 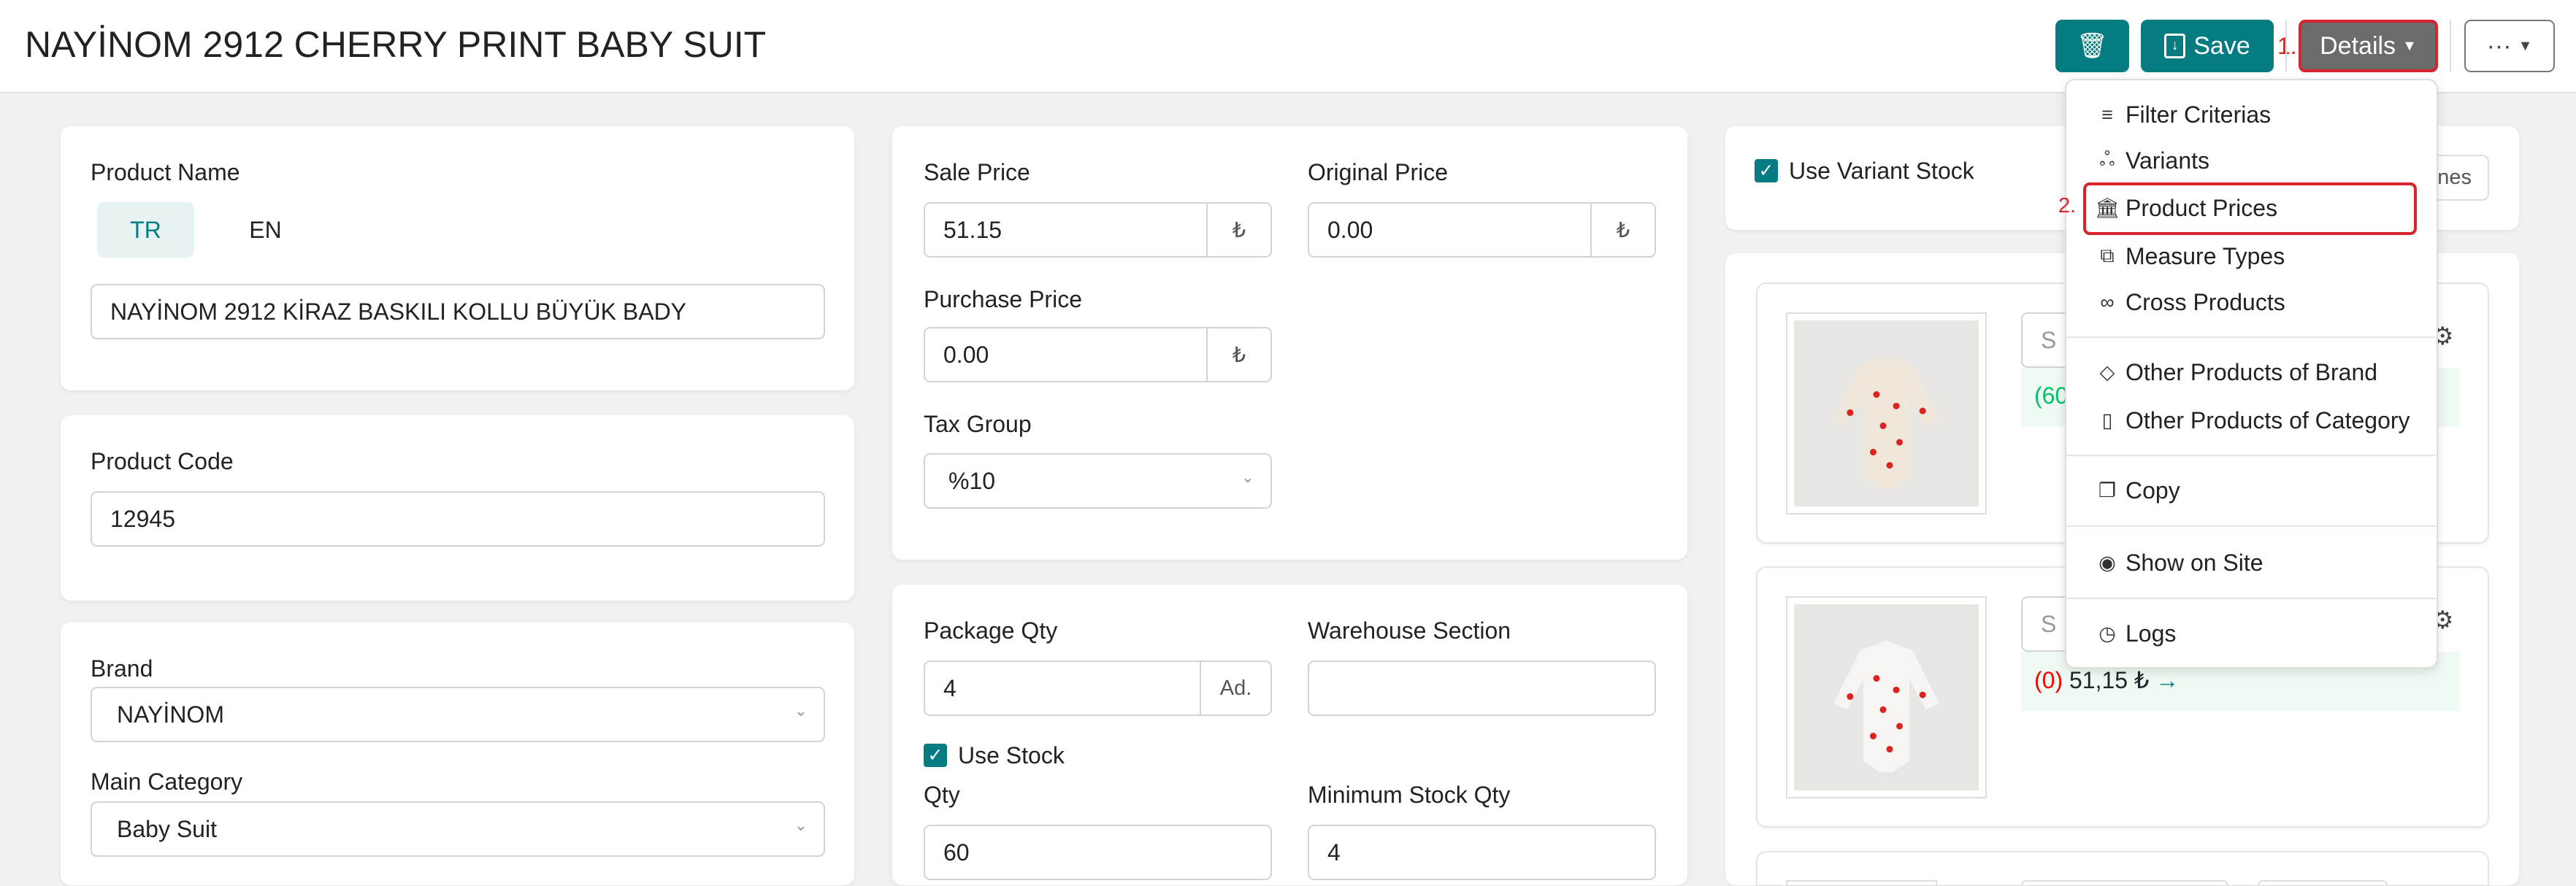 I want to click on menu-item-label: Measure Types, so click(x=2205, y=255).